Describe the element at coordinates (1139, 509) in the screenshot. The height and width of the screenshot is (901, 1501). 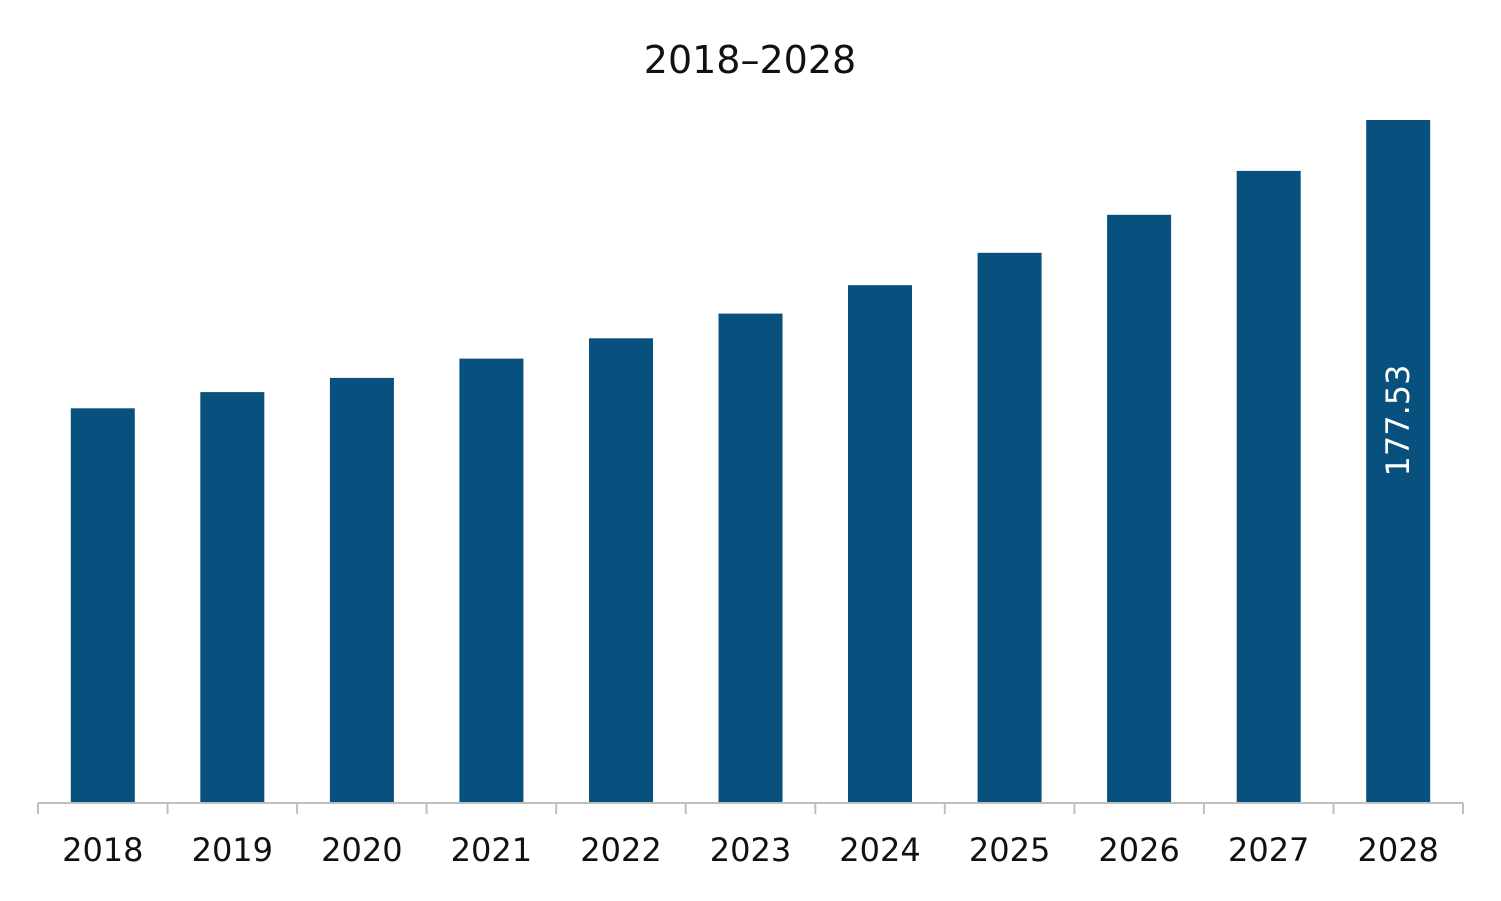
I see `bar-2026` at that location.